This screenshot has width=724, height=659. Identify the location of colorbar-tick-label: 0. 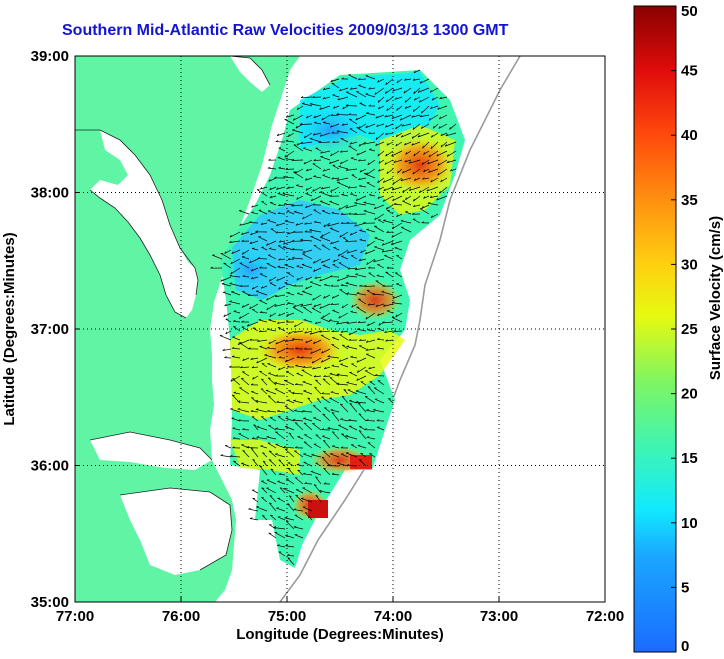
(685, 646).